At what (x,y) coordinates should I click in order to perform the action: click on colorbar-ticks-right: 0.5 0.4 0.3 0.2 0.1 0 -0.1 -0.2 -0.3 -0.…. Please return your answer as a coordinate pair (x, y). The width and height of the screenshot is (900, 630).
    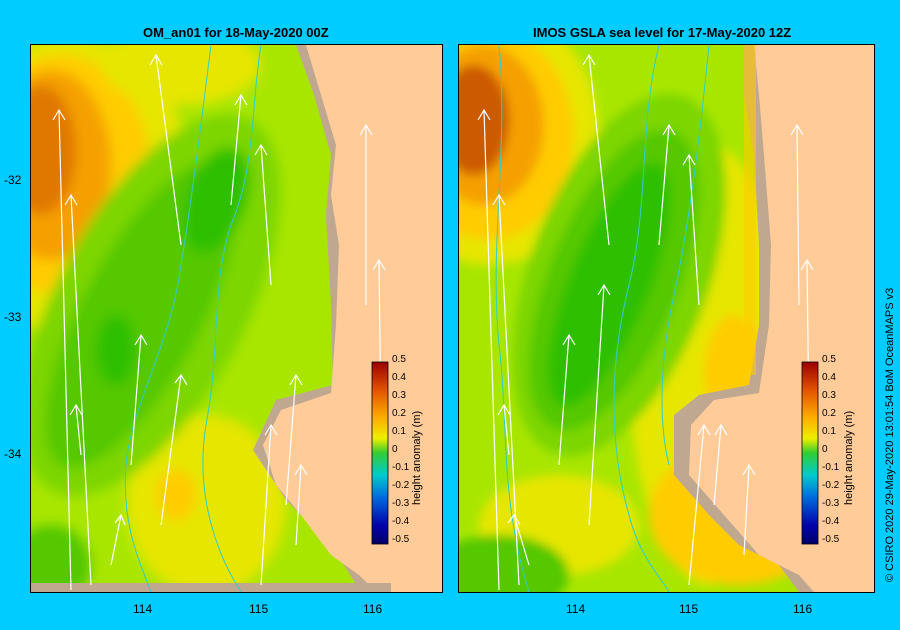
    Looking at the image, I should click on (831, 449).